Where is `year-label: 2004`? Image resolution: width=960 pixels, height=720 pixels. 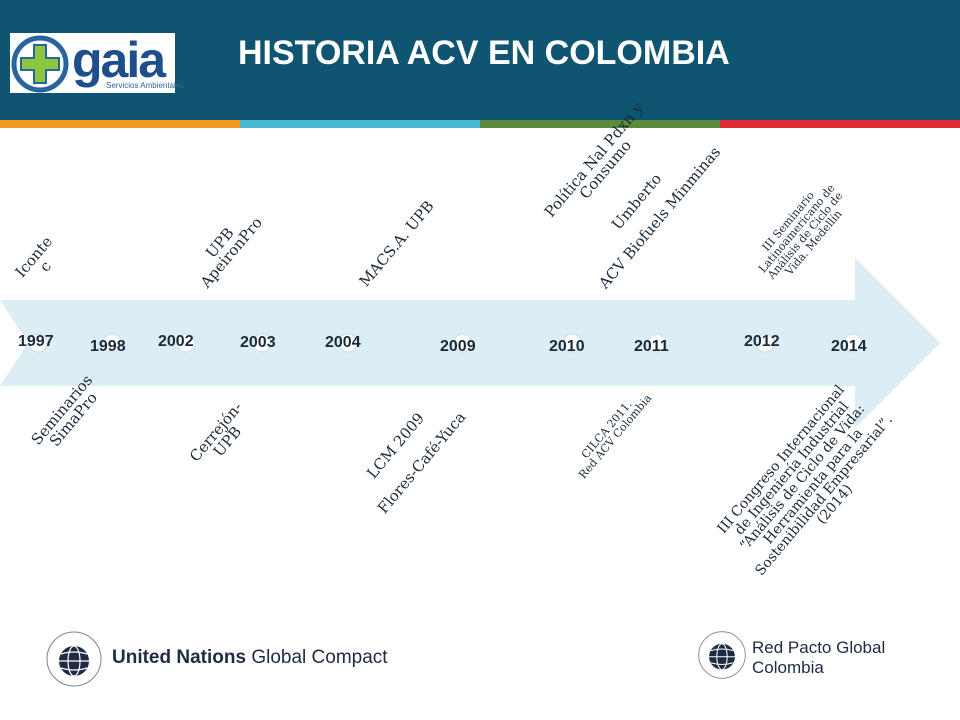 year-label: 2004 is located at coordinates (343, 342).